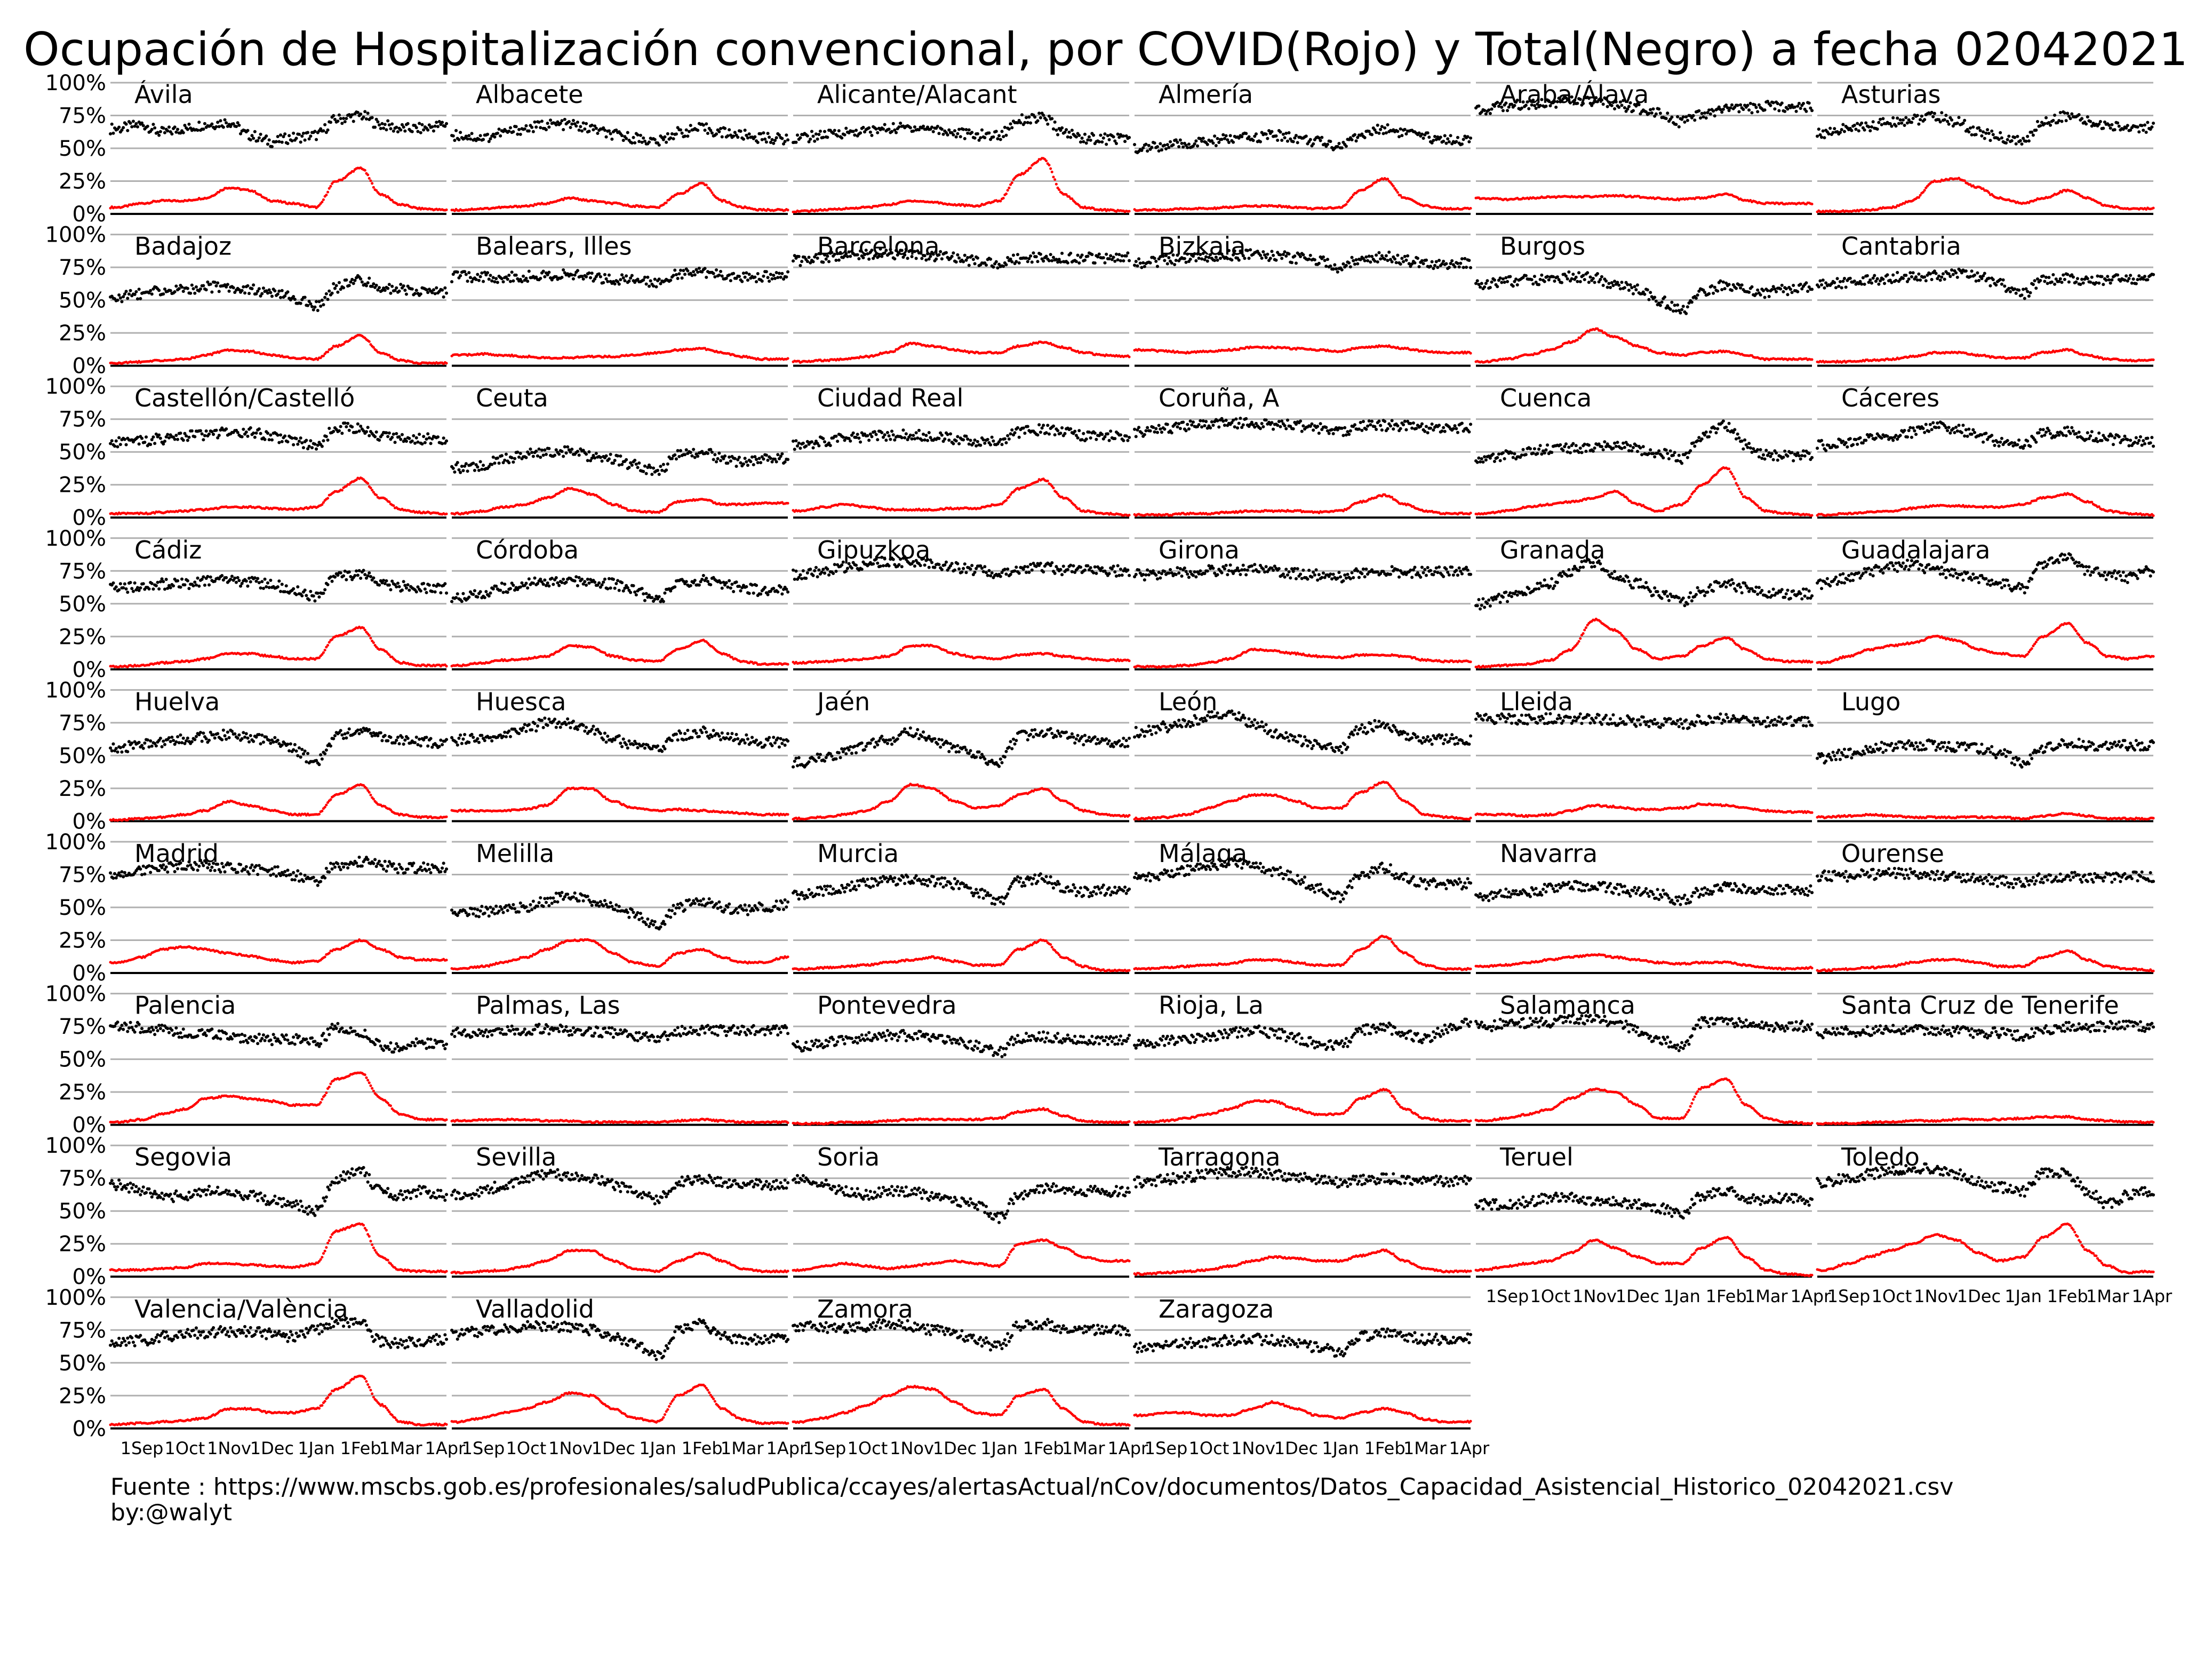 The image size is (2212, 1659). Describe the element at coordinates (1985, 603) in the screenshot. I see `panel-guadalajara: Guadalajara` at that location.